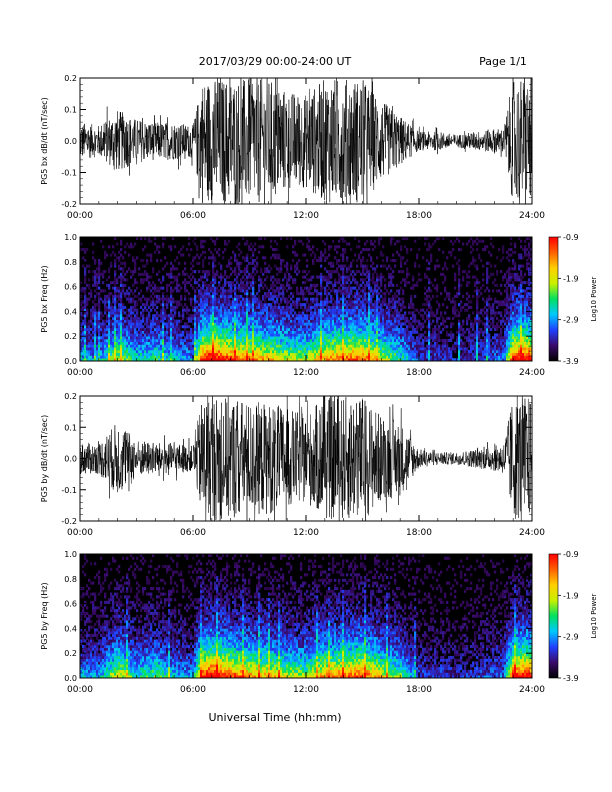  Describe the element at coordinates (275, 61) in the screenshot. I see `page-title: 2017/03/29 00:00-24:00 UT` at that location.